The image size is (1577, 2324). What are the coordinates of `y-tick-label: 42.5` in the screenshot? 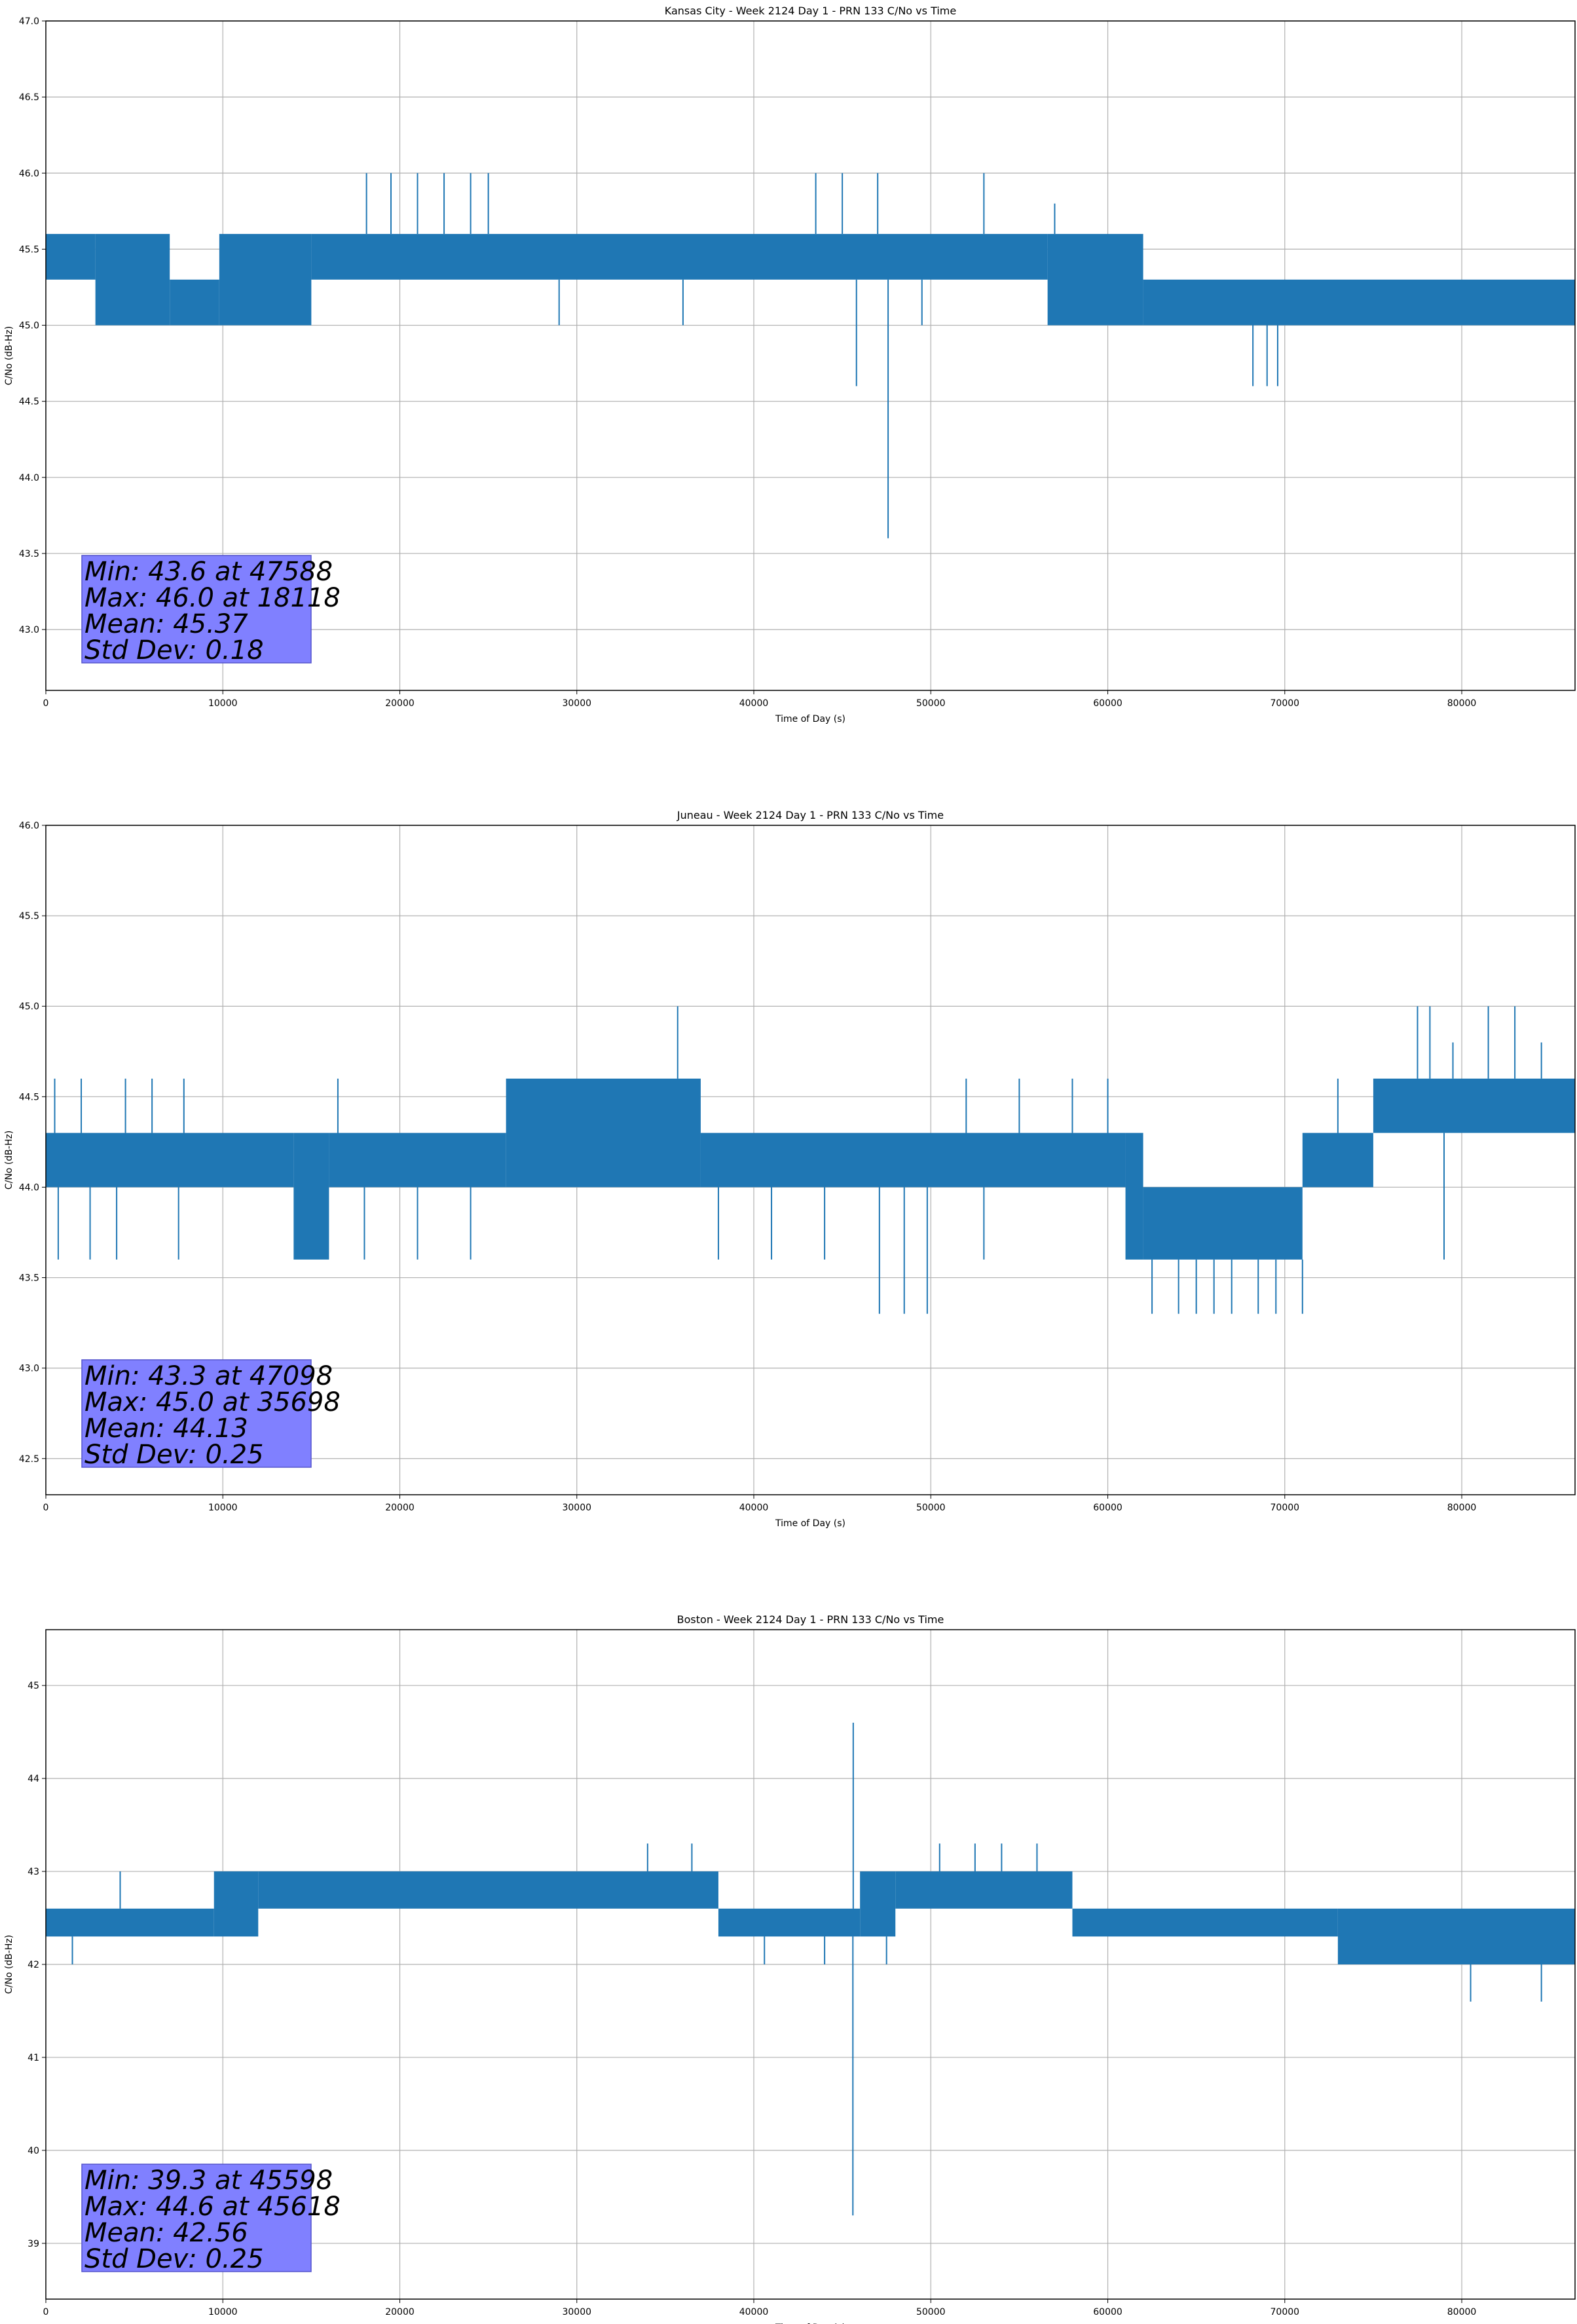 It's located at (29, 1459).